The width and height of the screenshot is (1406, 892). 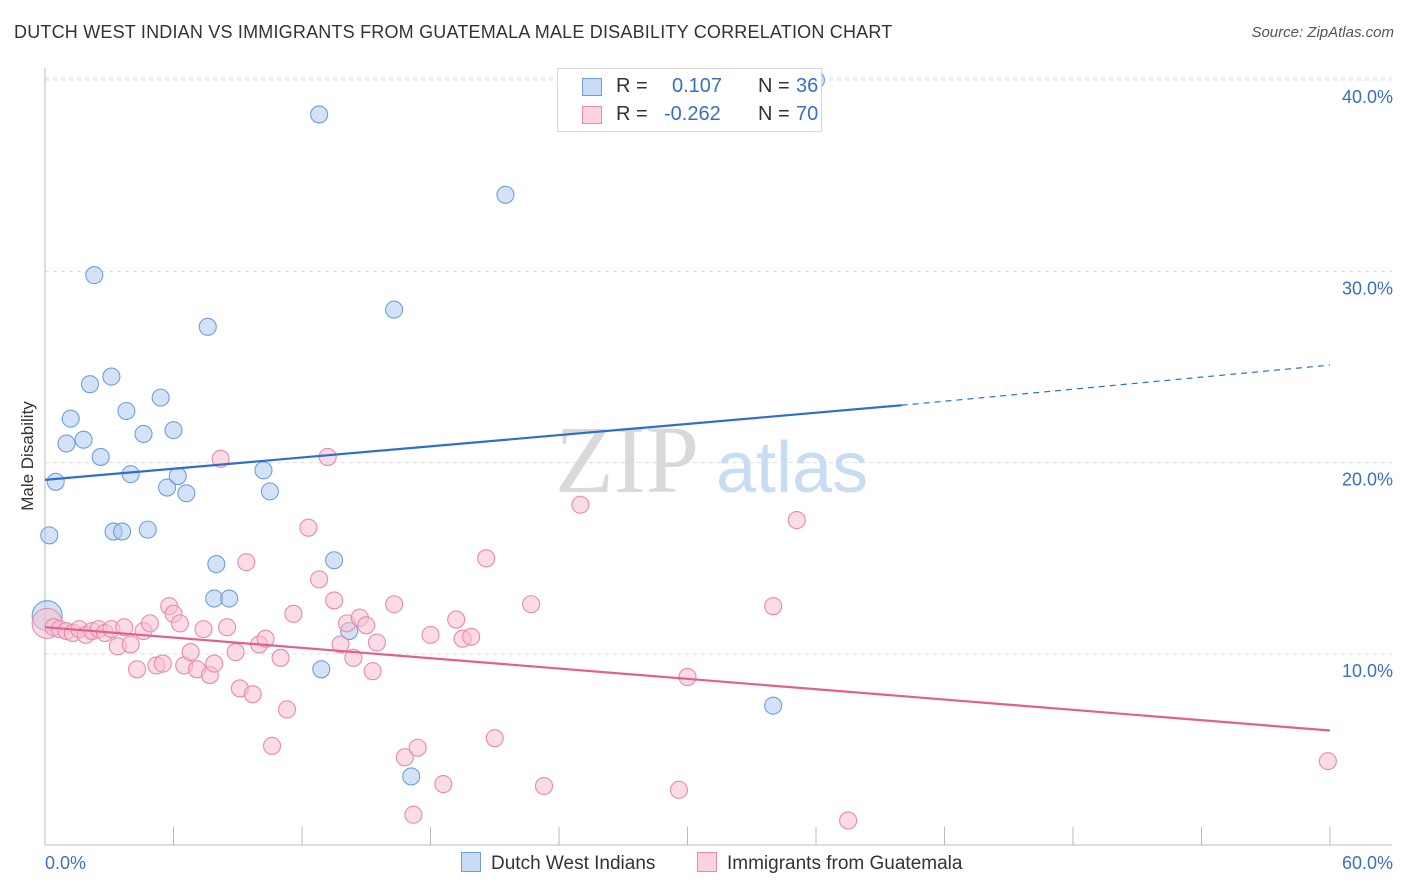 What do you see at coordinates (697, 86) in the screenshot?
I see `legend-r-value: 0.107` at bounding box center [697, 86].